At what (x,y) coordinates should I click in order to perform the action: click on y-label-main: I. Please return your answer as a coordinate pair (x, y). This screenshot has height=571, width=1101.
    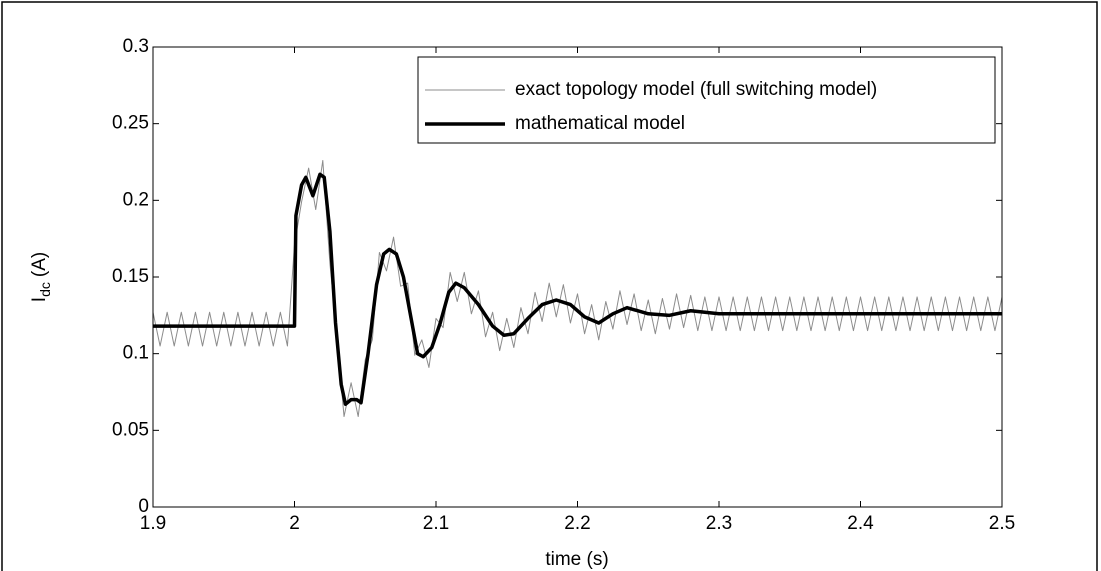
    Looking at the image, I should click on (39, 299).